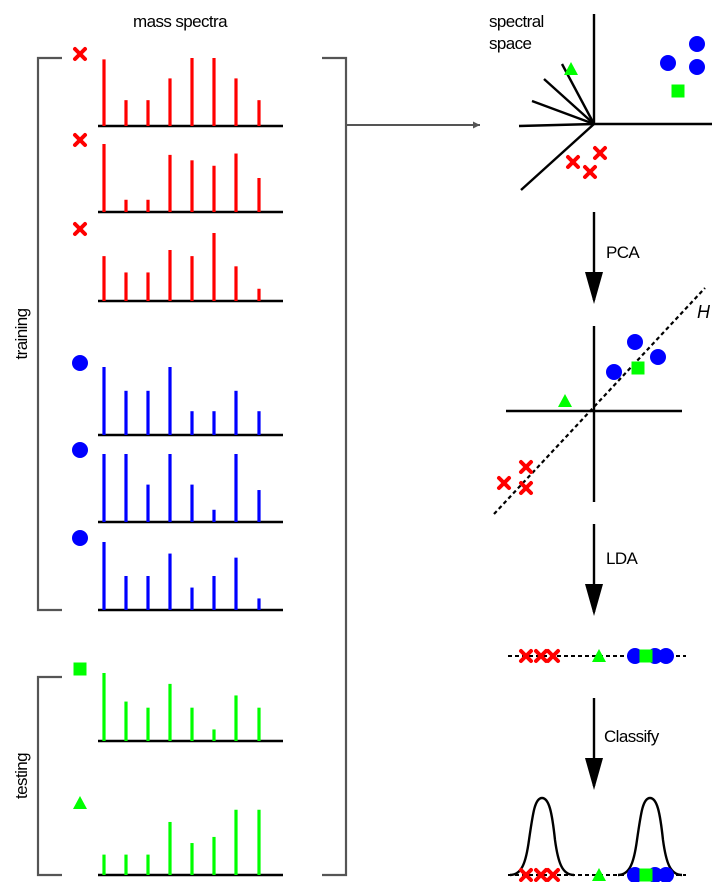 Image resolution: width=722 pixels, height=882 pixels. I want to click on classify-points, so click(596, 874).